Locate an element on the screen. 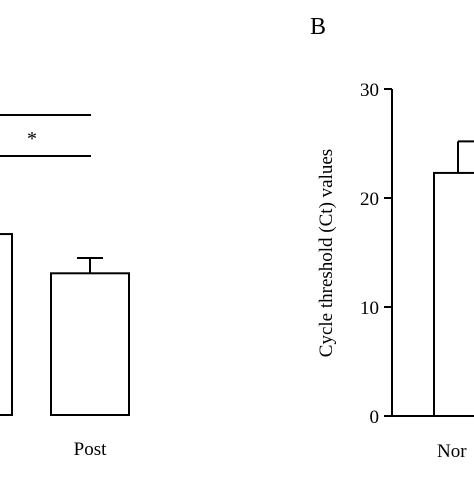  significance-marker: * is located at coordinates (32, 139).